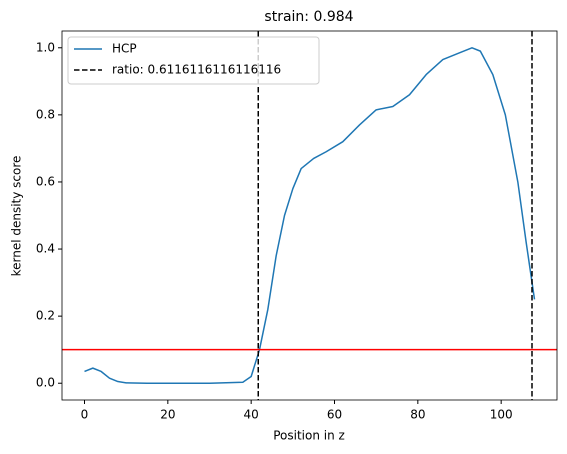 The height and width of the screenshot is (454, 567). Describe the element at coordinates (309, 436) in the screenshot. I see `x-axis-label: Position in z` at that location.